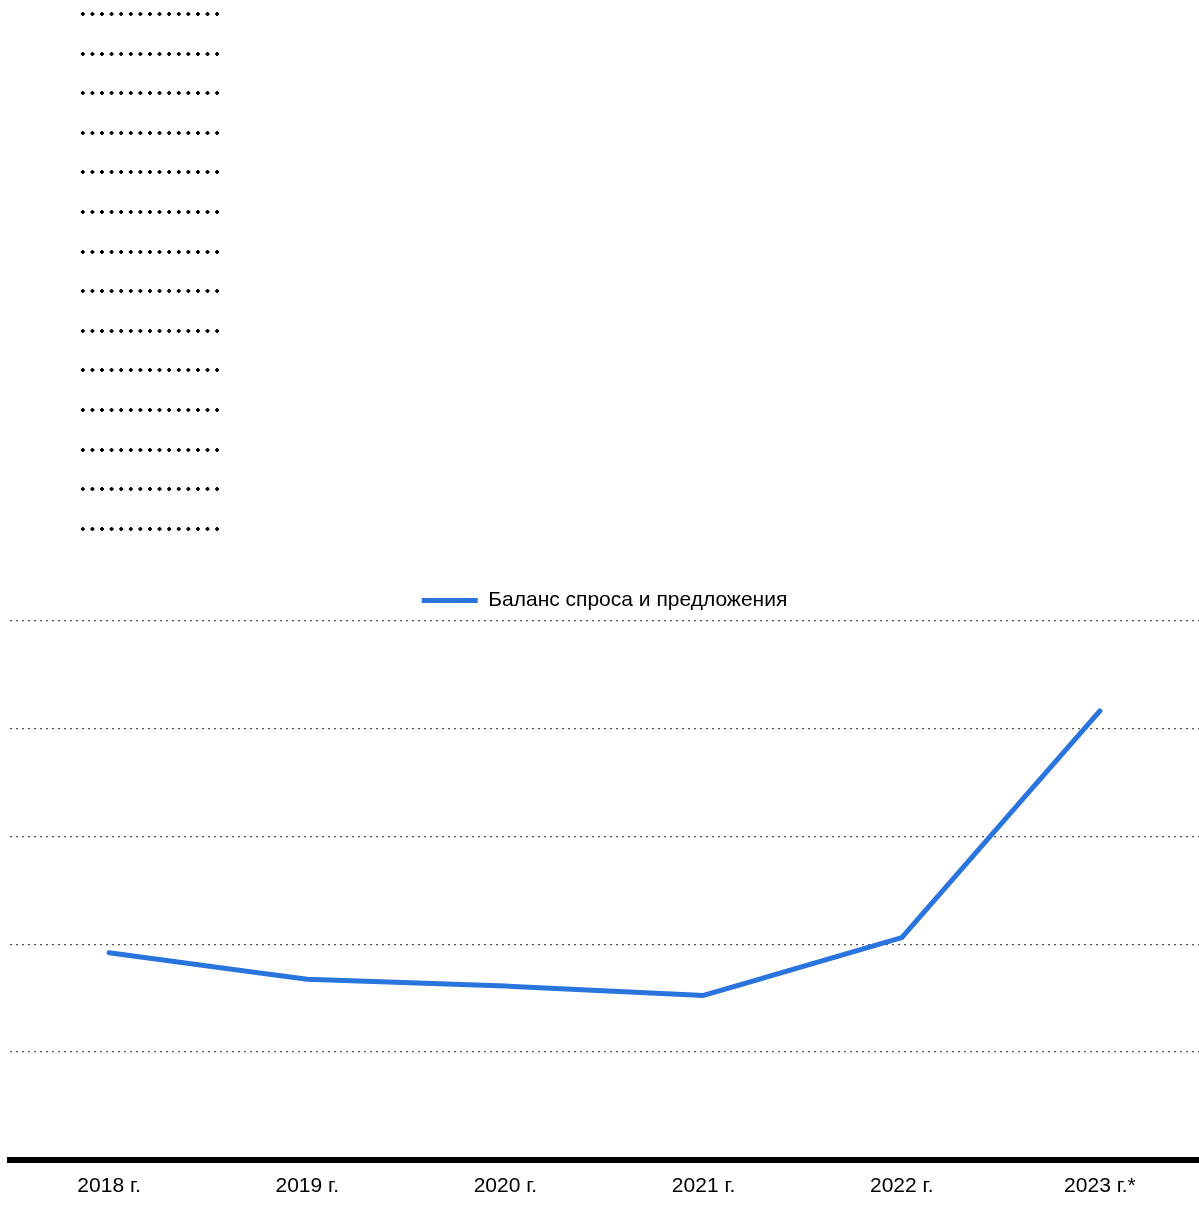  What do you see at coordinates (1100, 1185) in the screenshot?
I see `x-tick-label: 2023 г.*` at bounding box center [1100, 1185].